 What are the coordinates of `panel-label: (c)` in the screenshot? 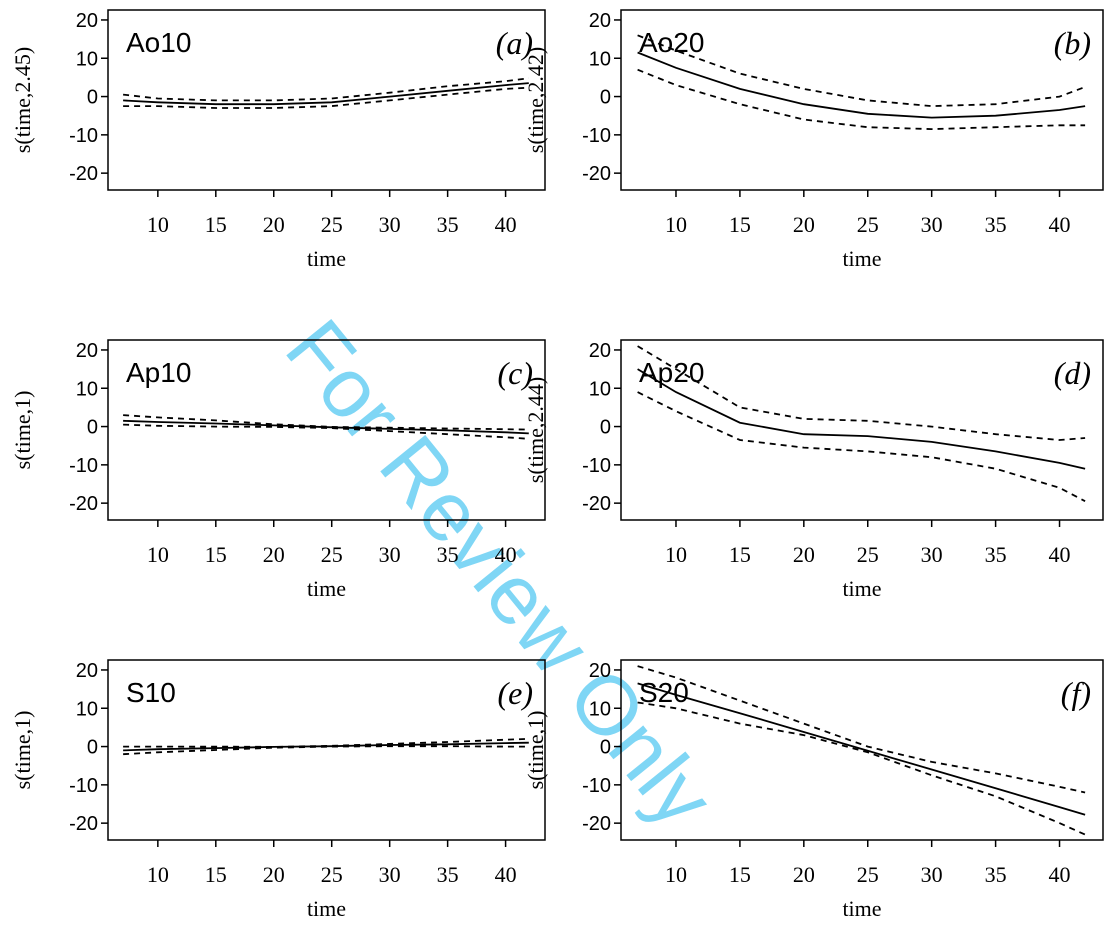 It's located at (515, 373).